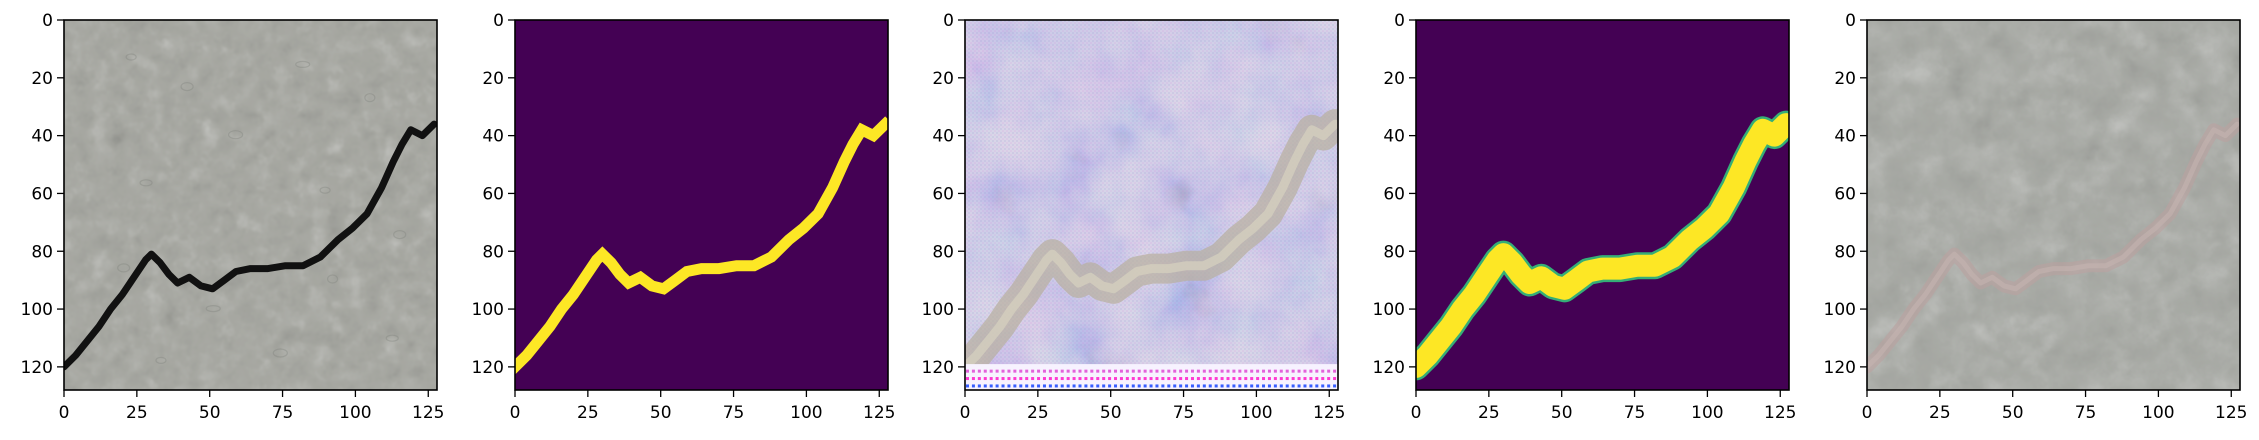  Describe the element at coordinates (1389, 310) in the screenshot. I see `panel-4-y-tick-label: 100` at that location.